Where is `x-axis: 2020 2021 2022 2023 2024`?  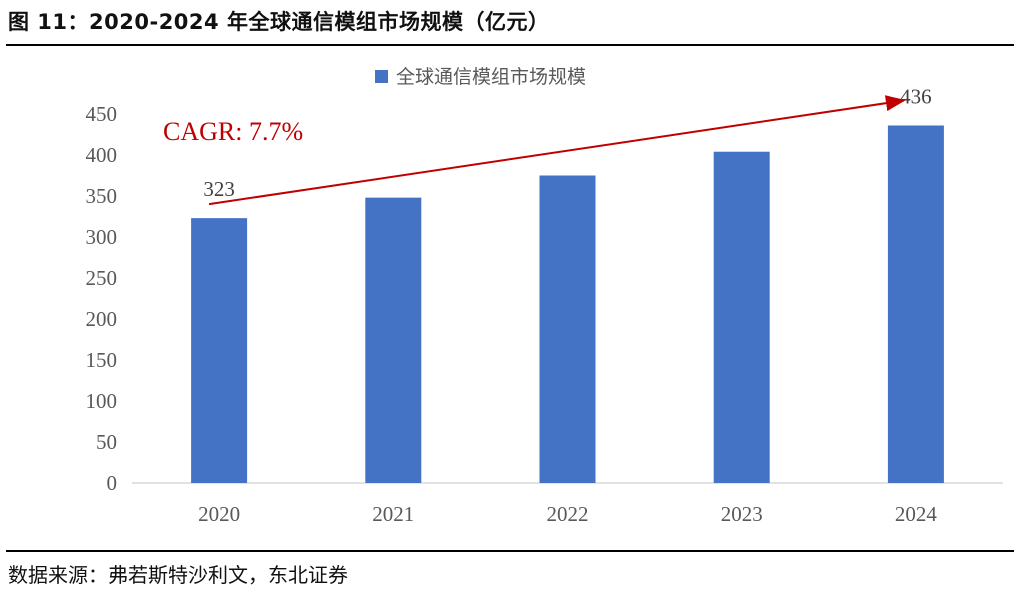 x-axis: 2020 2021 2022 2023 2024 is located at coordinates (567, 504).